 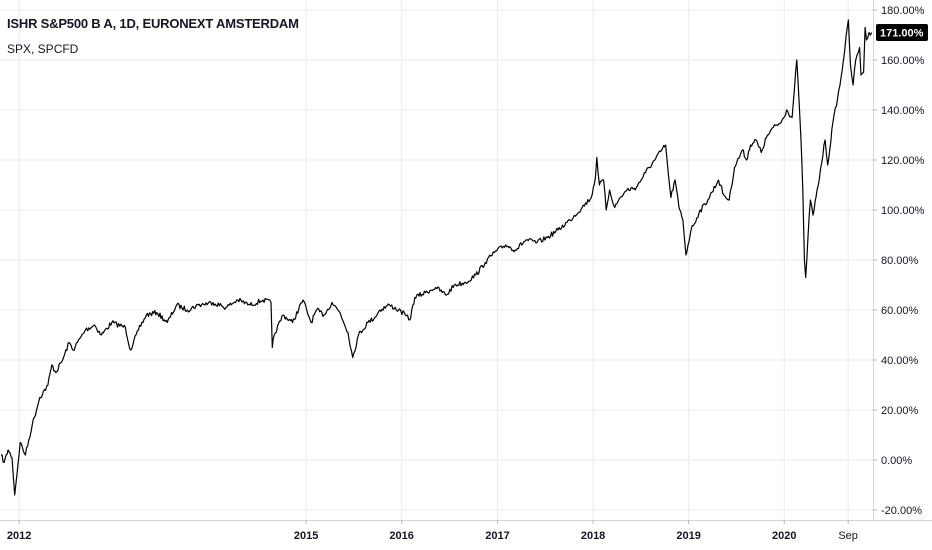 I want to click on last-value-badge, so click(x=902, y=32).